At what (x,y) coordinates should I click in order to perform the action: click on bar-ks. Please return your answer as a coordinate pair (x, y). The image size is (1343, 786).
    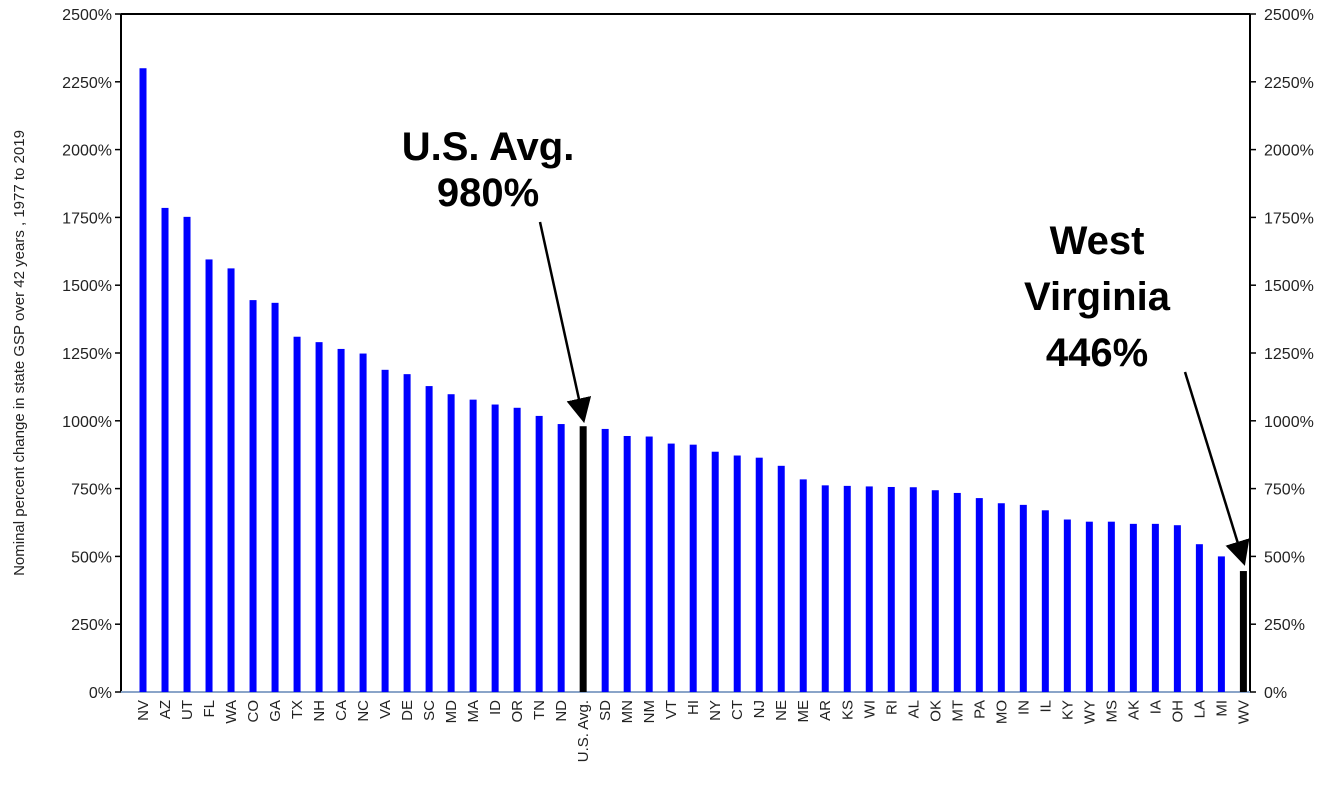
    Looking at the image, I should click on (847, 588).